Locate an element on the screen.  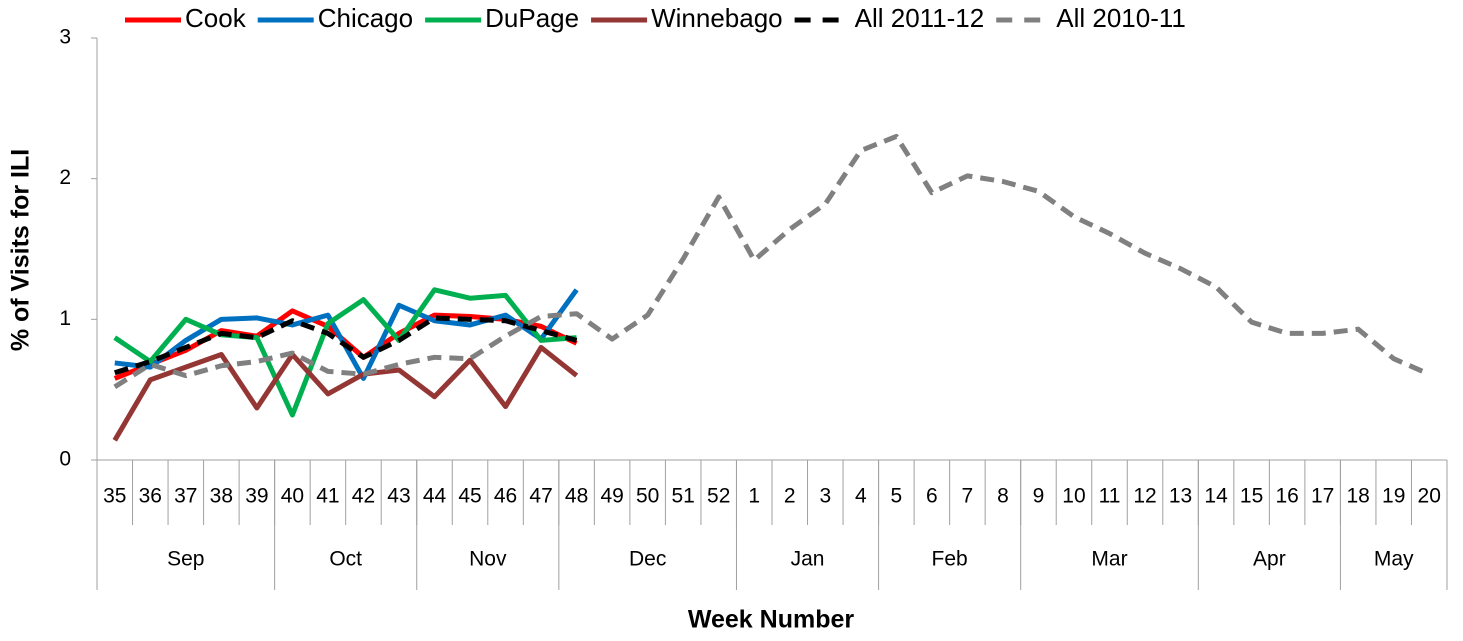
x-tick-label: 2 is located at coordinates (790, 496).